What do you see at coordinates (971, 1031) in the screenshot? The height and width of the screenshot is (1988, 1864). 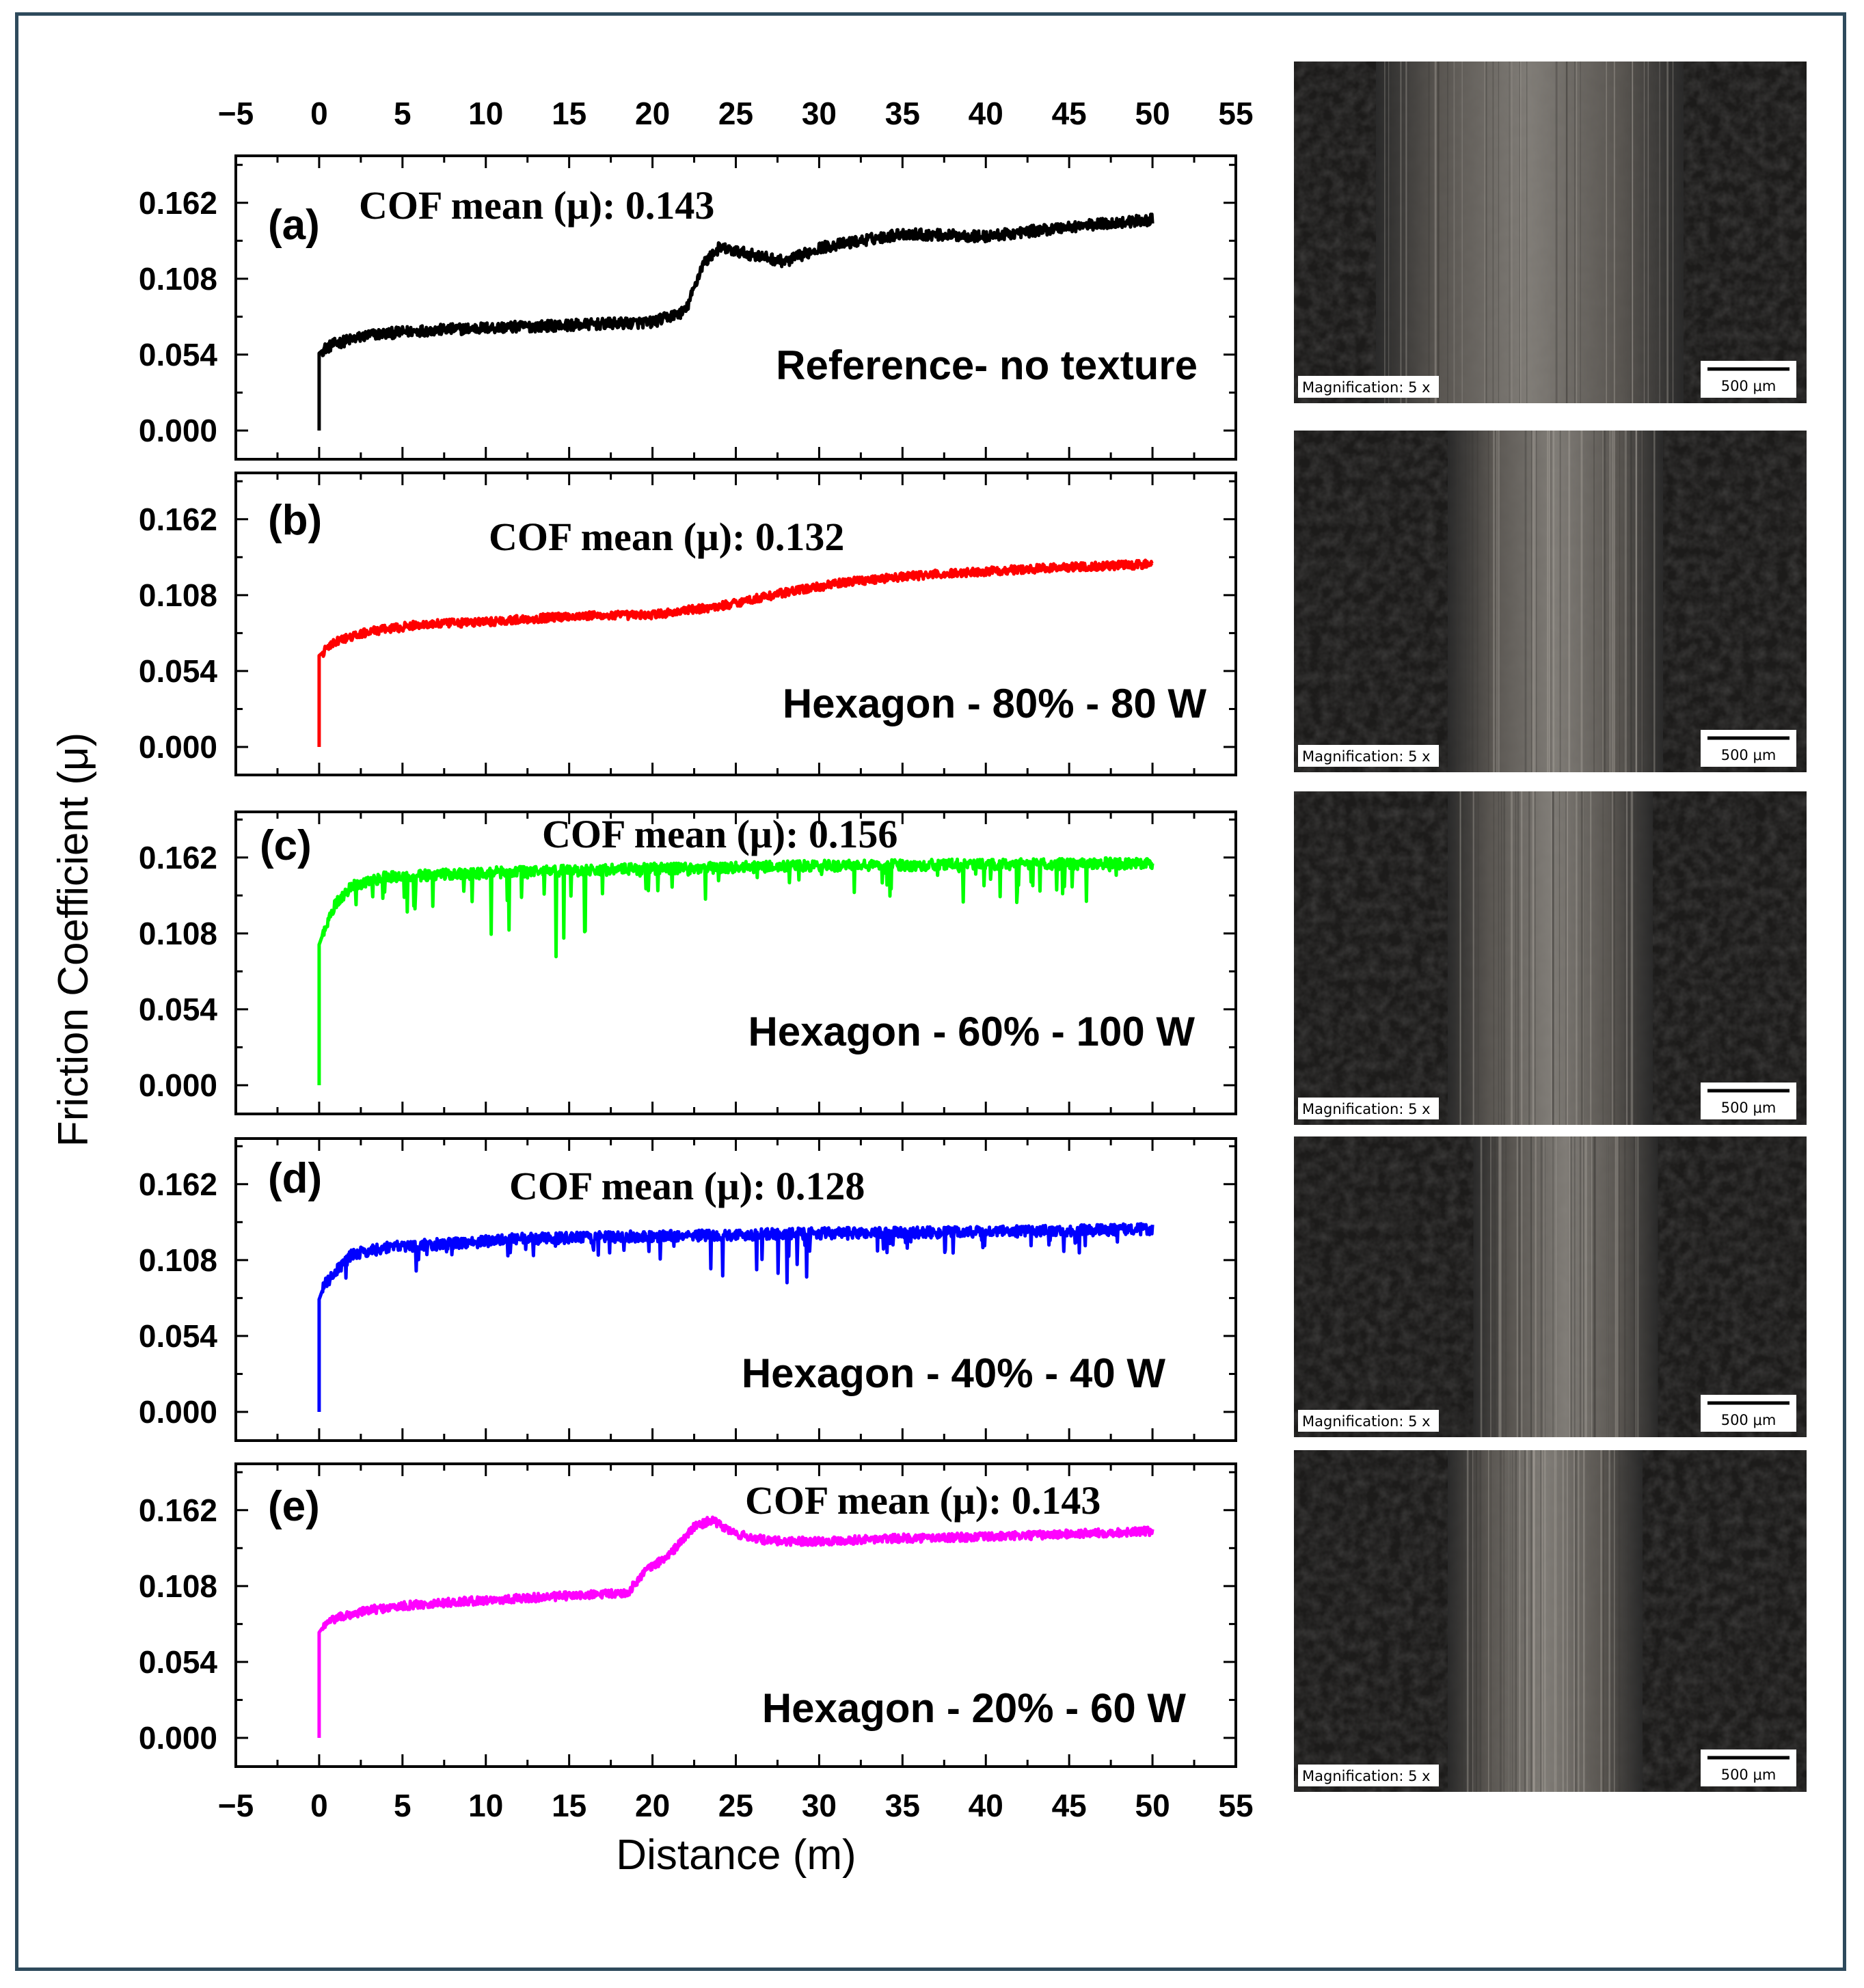 I see `condition-label: Hexagon - 60% - 100 W` at bounding box center [971, 1031].